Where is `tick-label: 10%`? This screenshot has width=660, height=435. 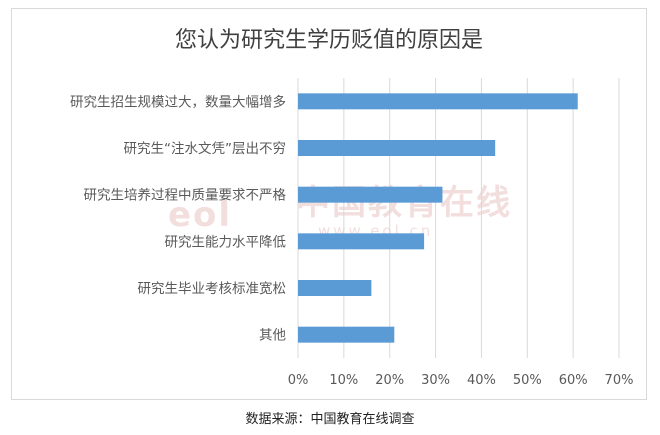
tick-label: 10% is located at coordinates (343, 380).